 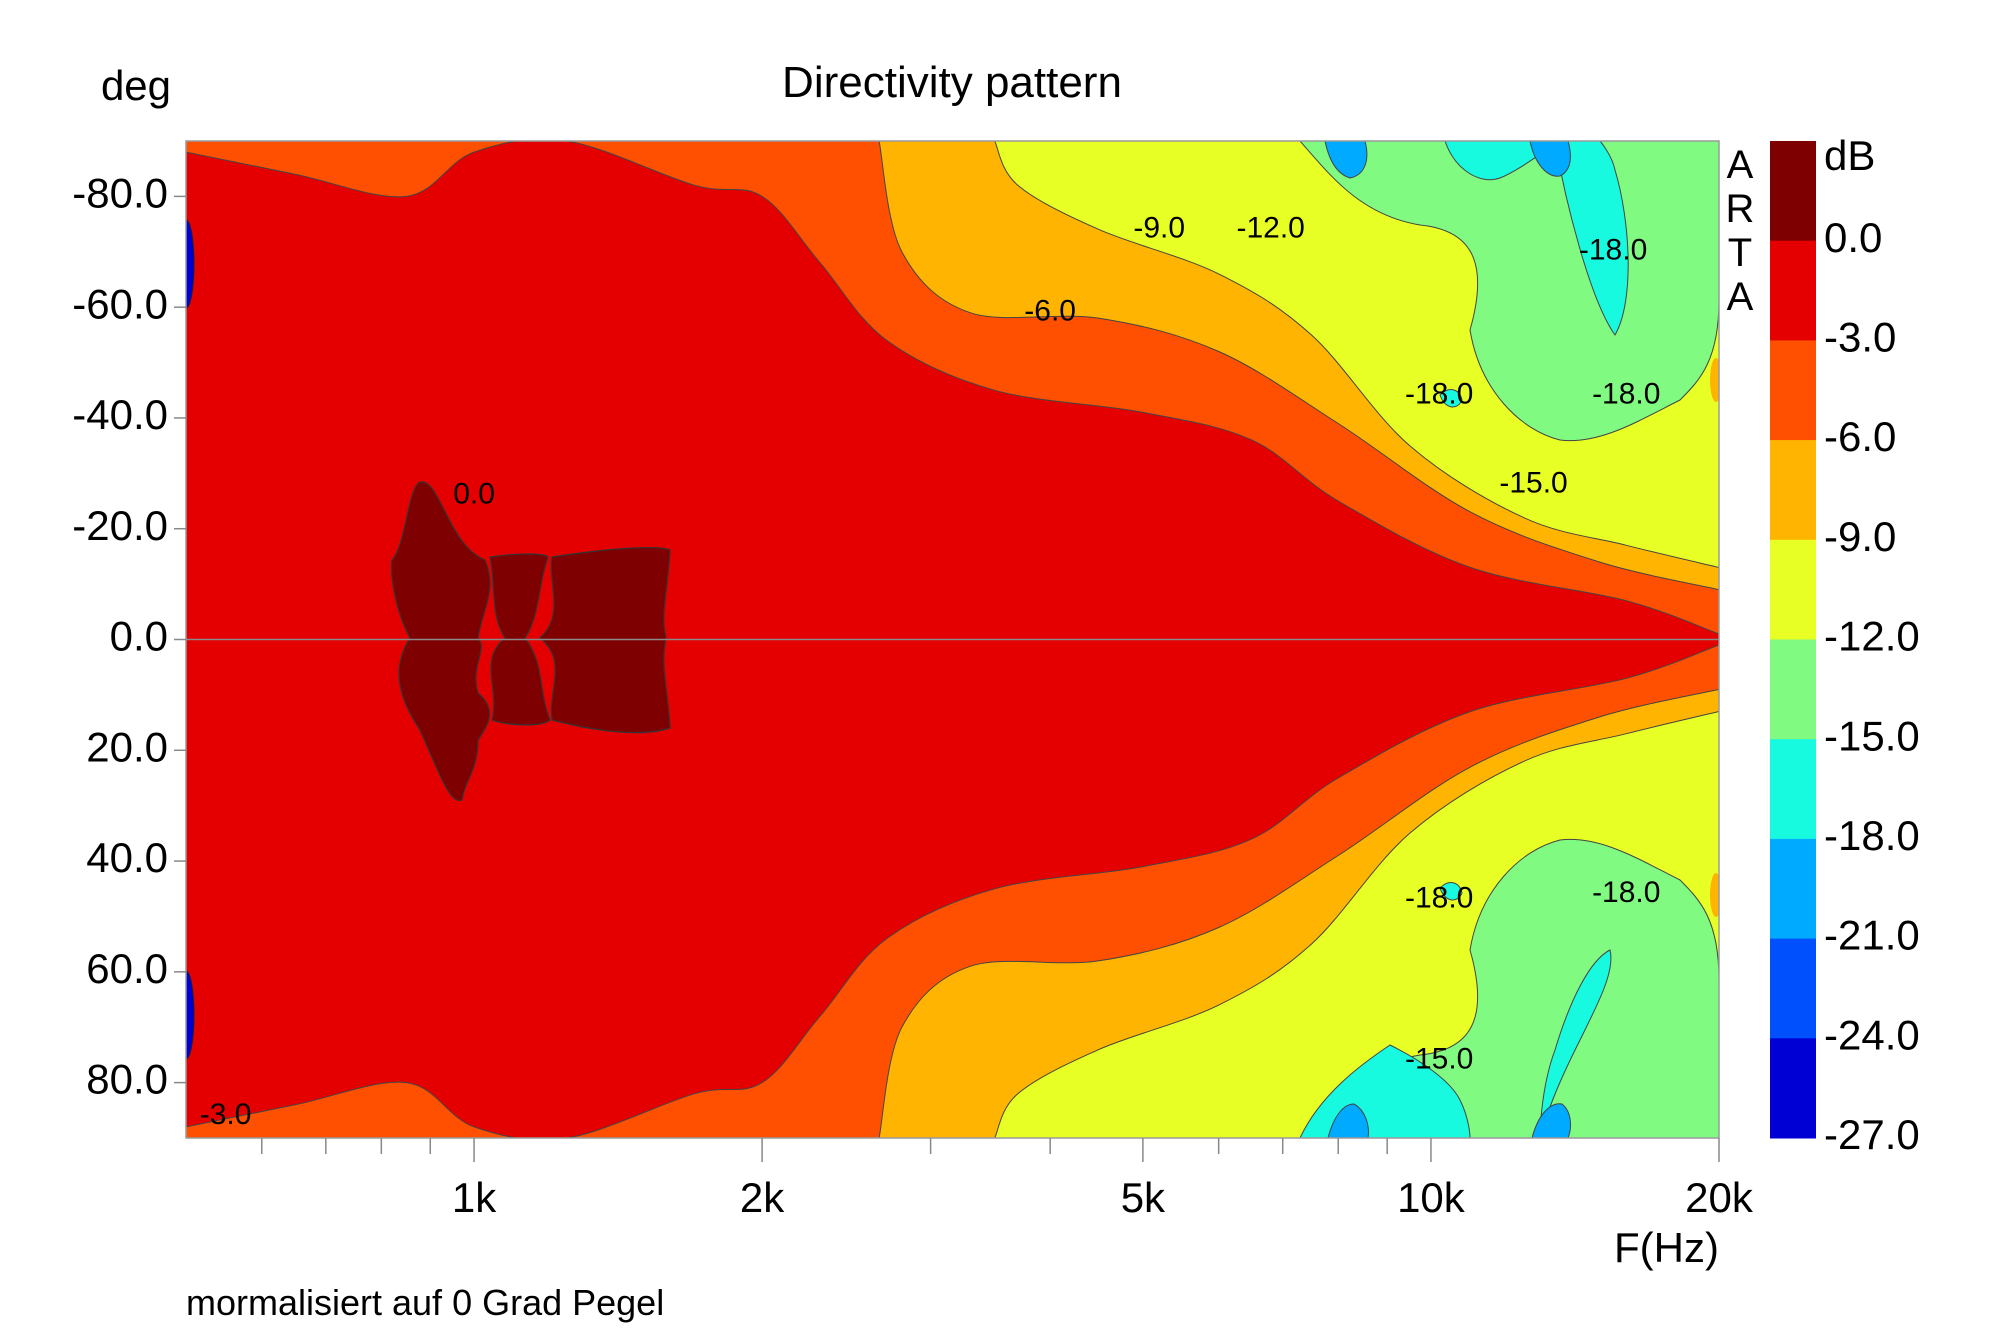 I want to click on zero-db-lobes, so click(x=531, y=641).